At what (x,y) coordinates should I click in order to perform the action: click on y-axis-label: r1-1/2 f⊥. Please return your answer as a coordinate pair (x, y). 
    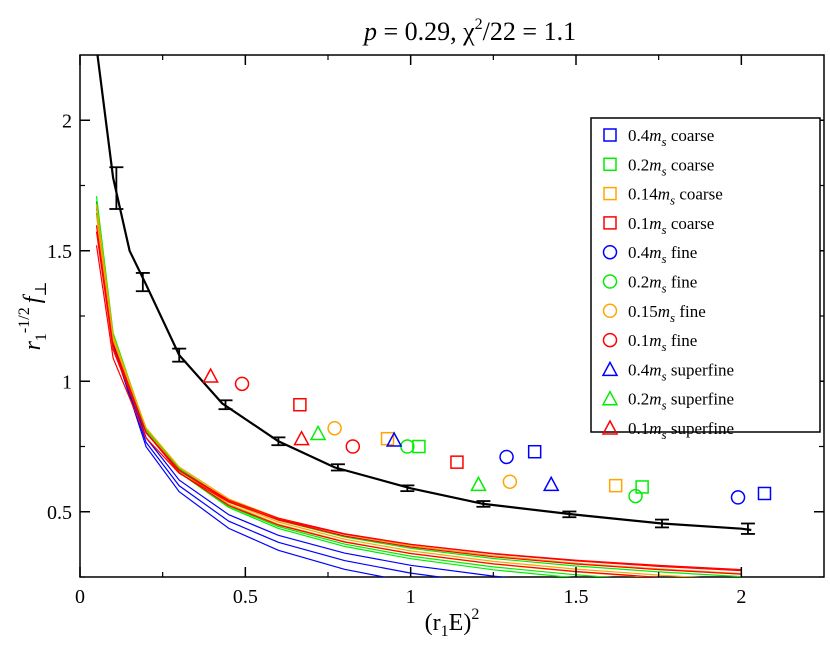
    Looking at the image, I should click on (33, 316).